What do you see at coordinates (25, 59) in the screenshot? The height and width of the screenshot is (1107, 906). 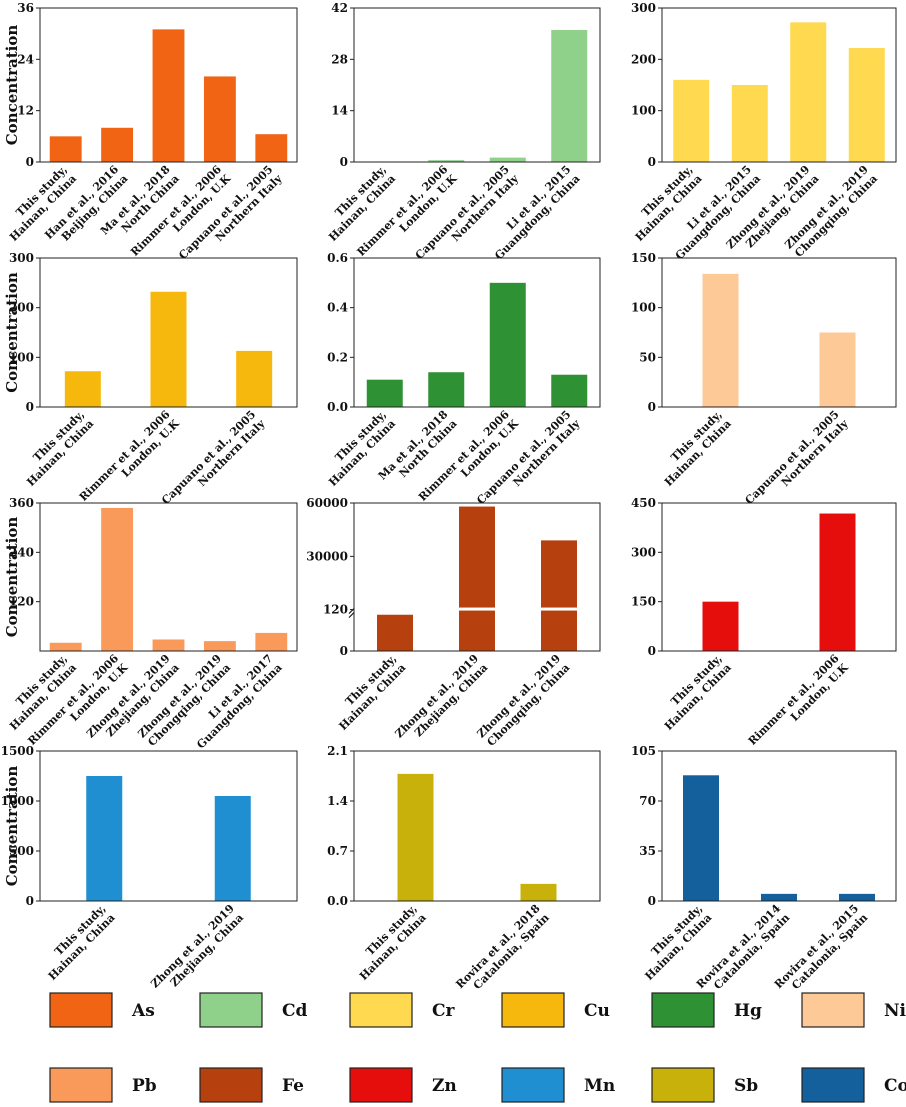 I see `y-tick-label: 24` at bounding box center [25, 59].